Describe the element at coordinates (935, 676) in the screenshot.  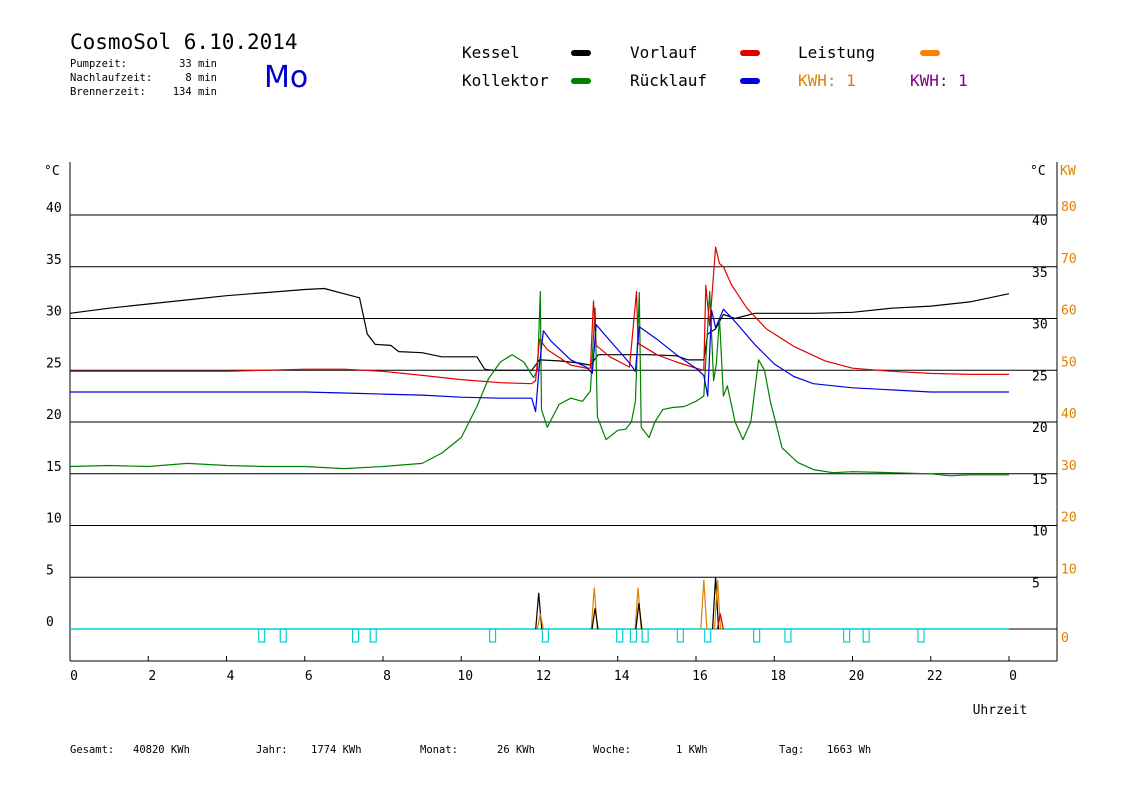
I see `x-tick-11: 22` at that location.